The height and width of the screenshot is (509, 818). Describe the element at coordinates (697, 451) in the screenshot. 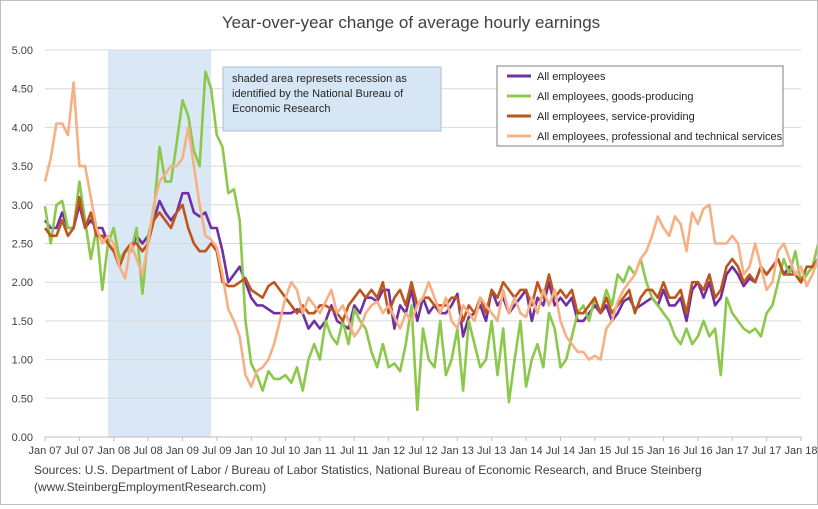

I see `x-tick-label: Jul 16` at that location.